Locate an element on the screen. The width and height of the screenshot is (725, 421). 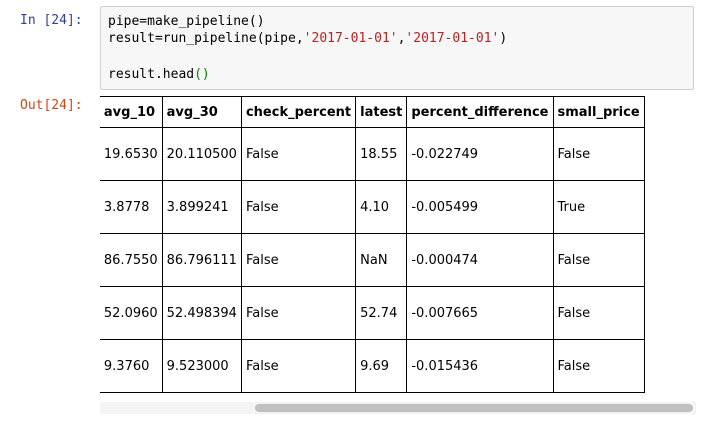
code-line-3: result.head() is located at coordinates (159, 75).